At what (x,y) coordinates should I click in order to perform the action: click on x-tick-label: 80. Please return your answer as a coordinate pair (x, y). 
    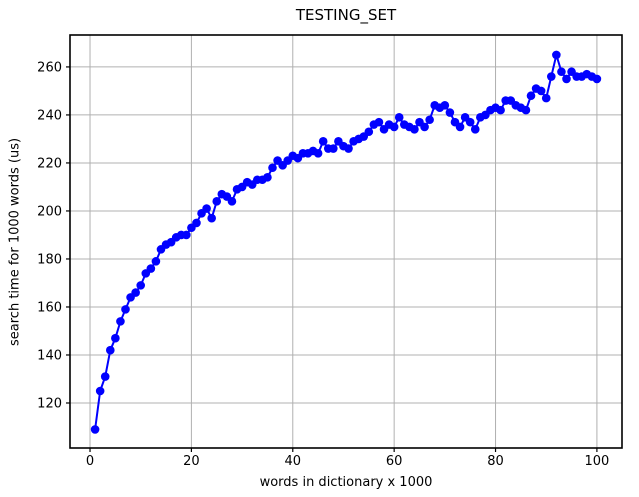
    Looking at the image, I should click on (495, 461).